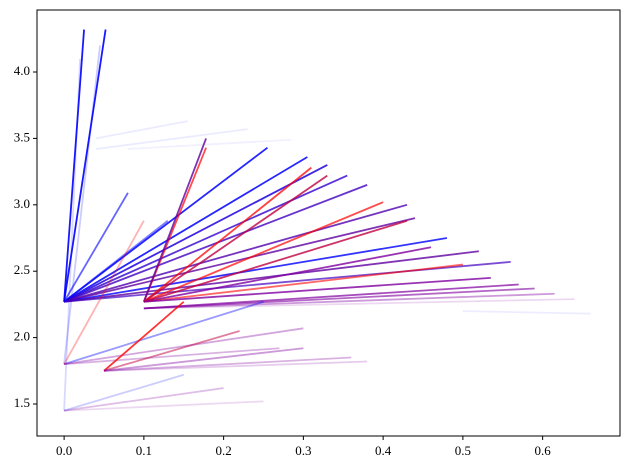 The image size is (629, 470). What do you see at coordinates (22, 336) in the screenshot?
I see `y-tick-label: 2.0` at bounding box center [22, 336].